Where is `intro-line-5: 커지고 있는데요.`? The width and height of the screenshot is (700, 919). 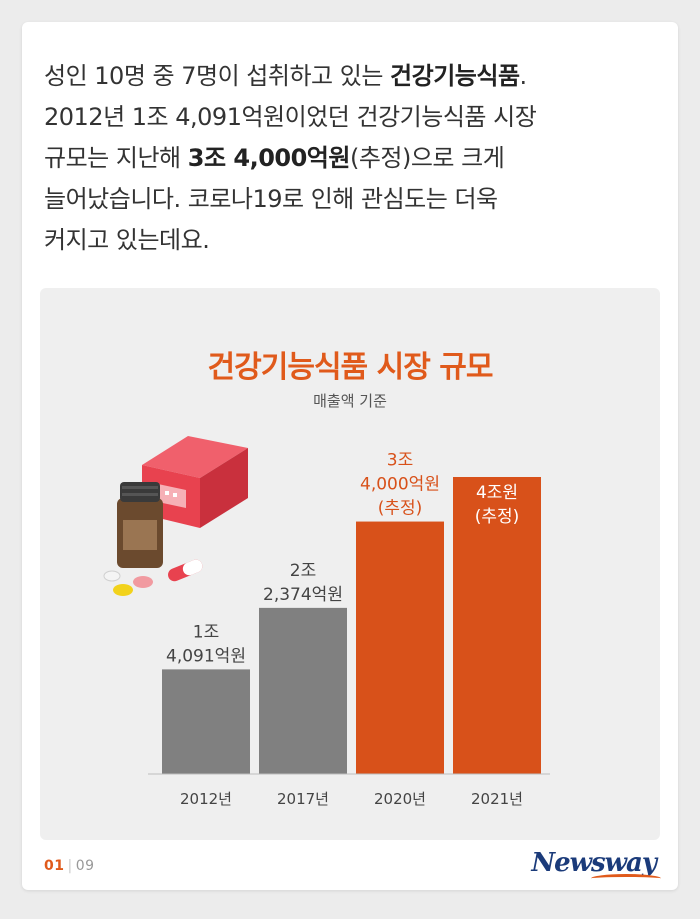
intro-line-5: 커지고 있는데요. is located at coordinates (127, 240).